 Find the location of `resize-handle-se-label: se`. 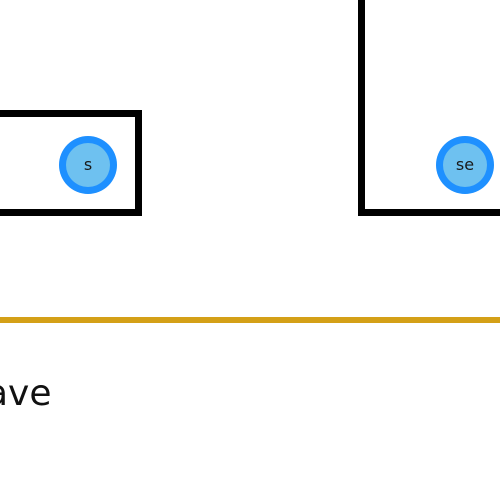

resize-handle-se-label: se is located at coordinates (465, 165).